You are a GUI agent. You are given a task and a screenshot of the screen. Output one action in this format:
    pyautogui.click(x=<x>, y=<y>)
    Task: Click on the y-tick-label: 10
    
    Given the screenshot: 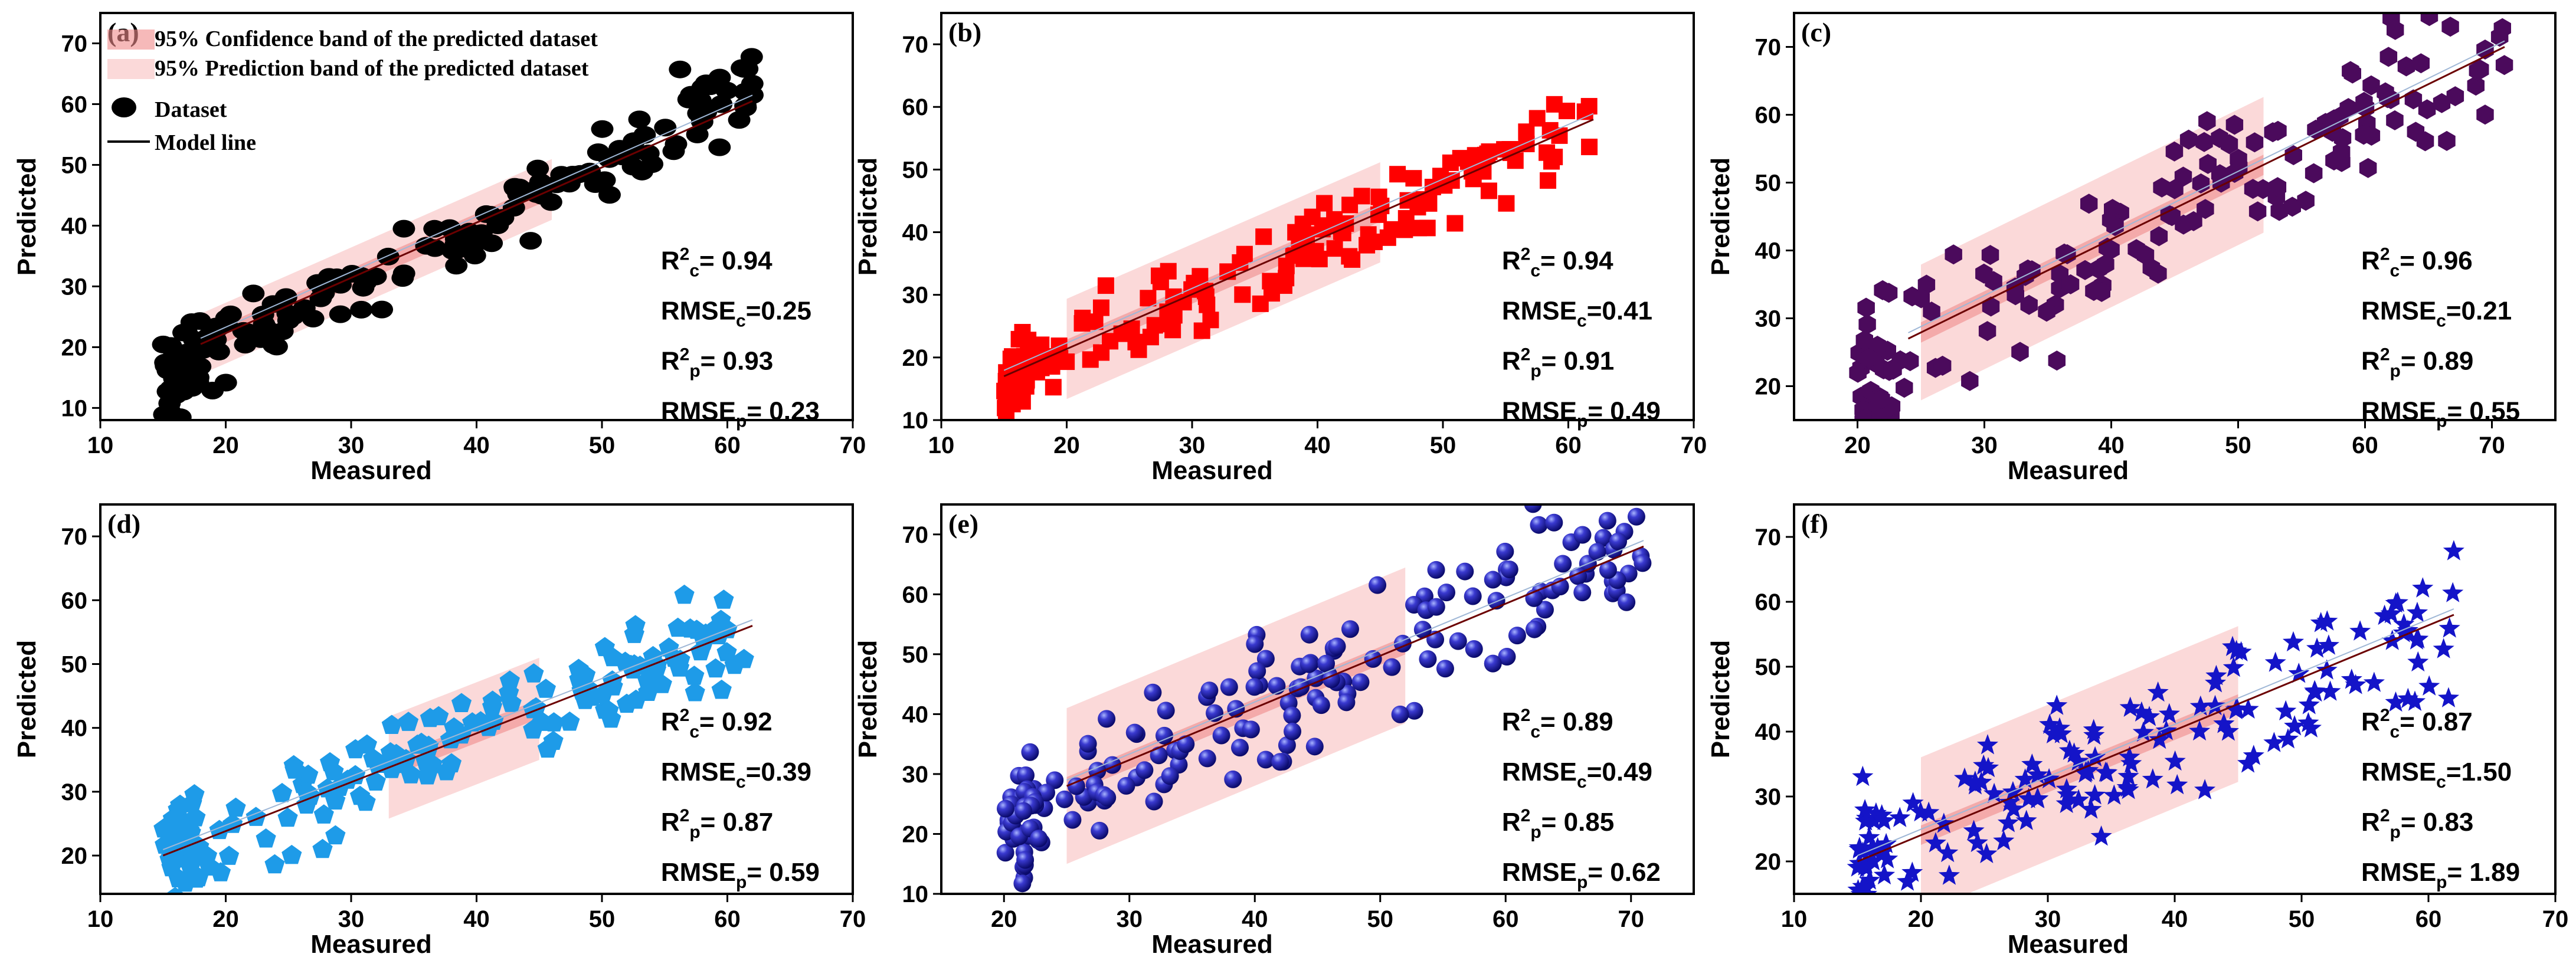 What is the action you would take?
    pyautogui.click(x=916, y=421)
    